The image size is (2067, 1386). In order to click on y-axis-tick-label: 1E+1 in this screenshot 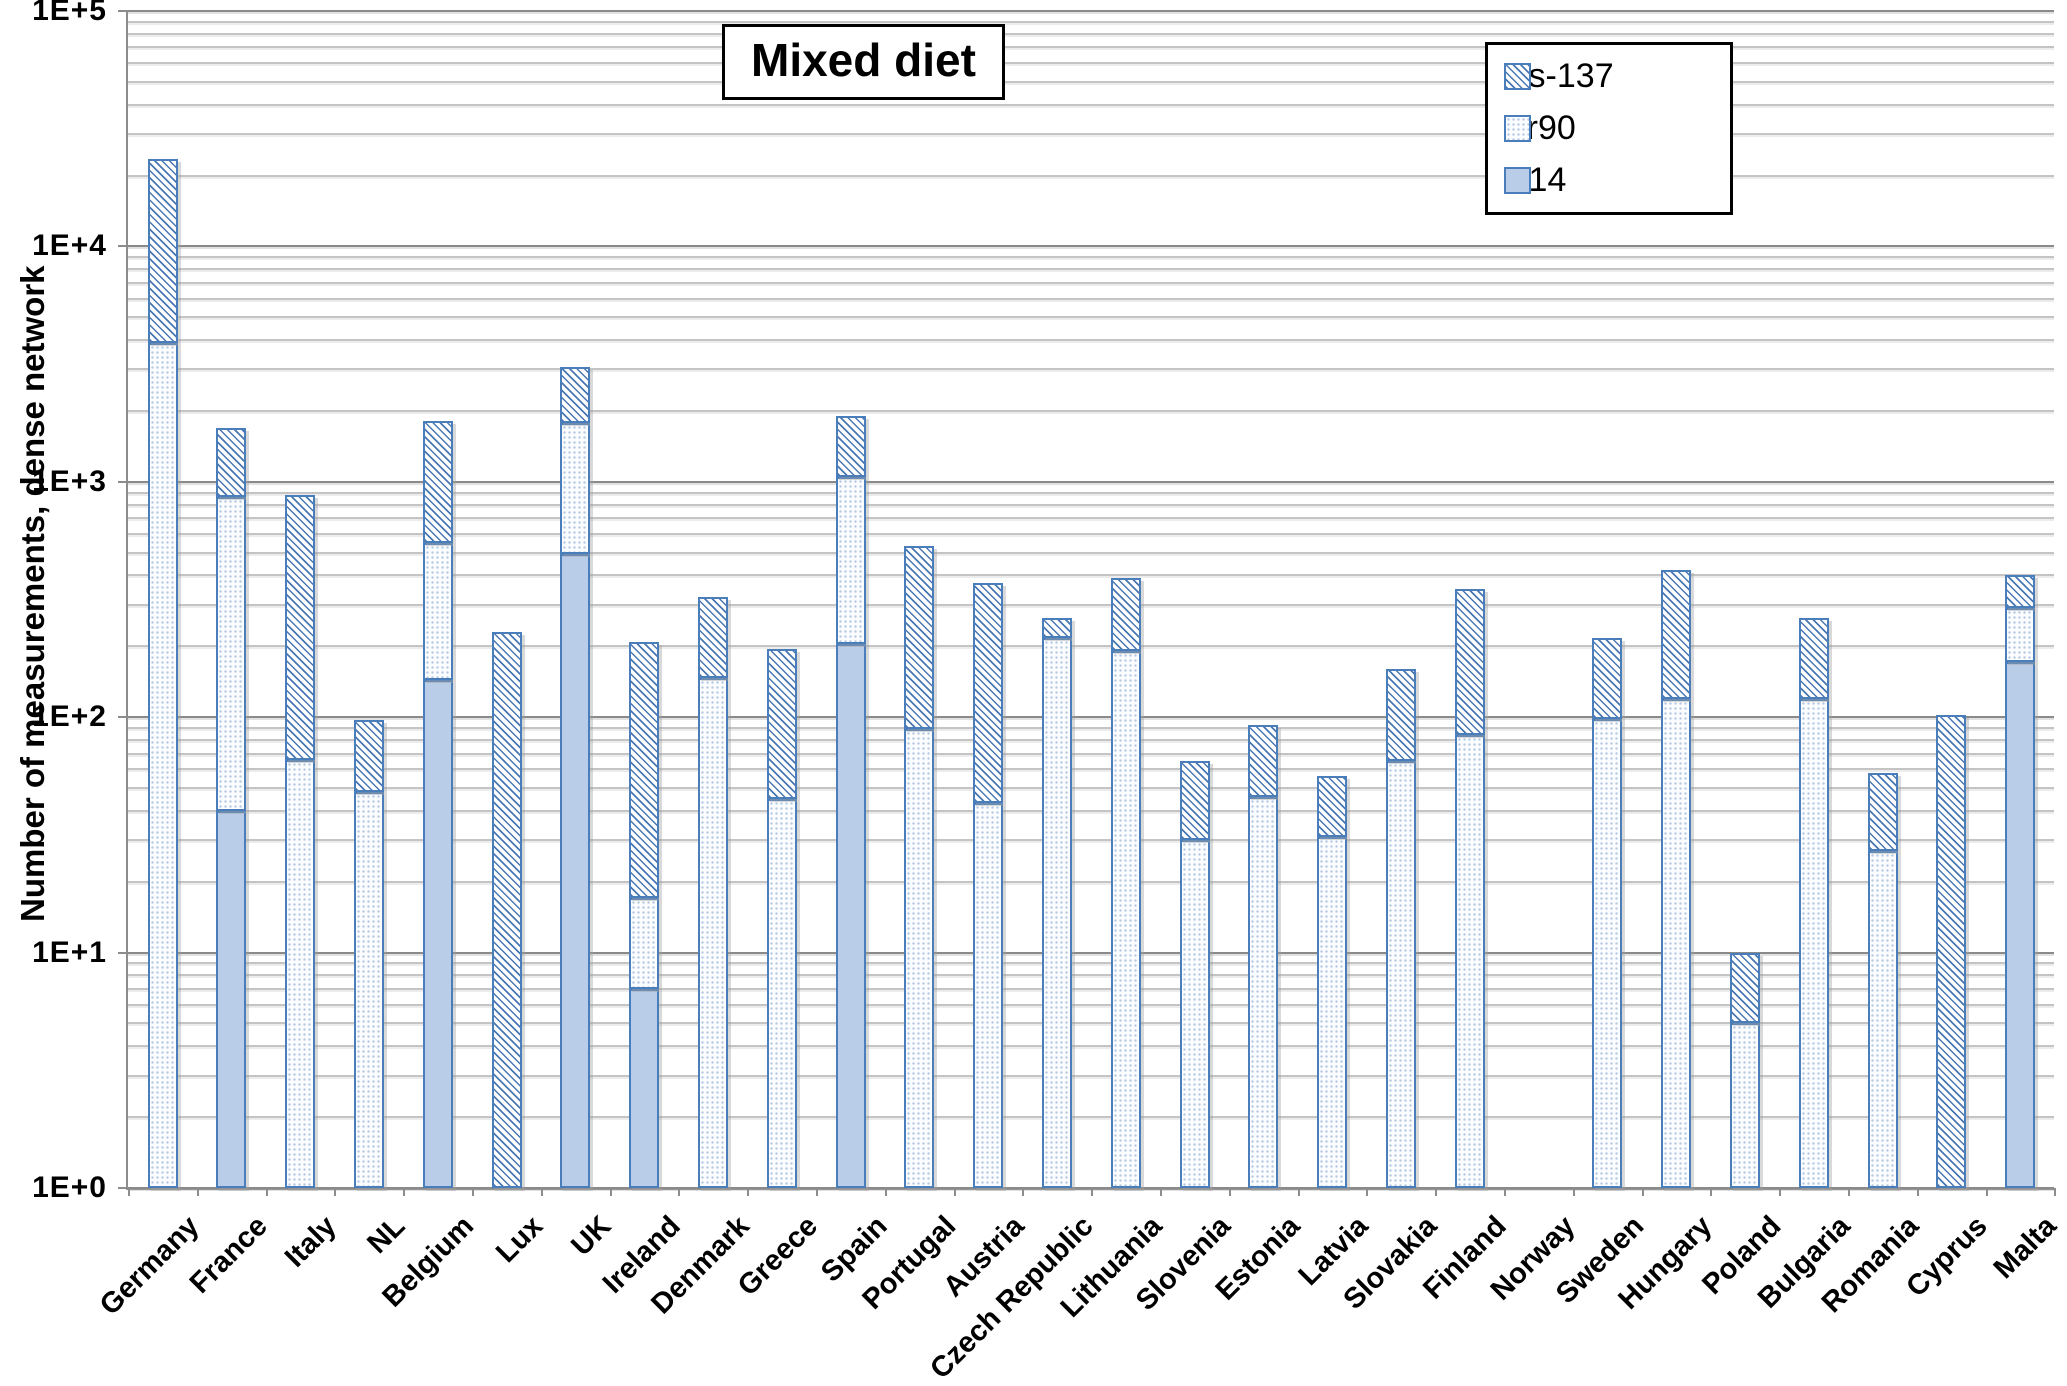, I will do `click(69, 952)`.